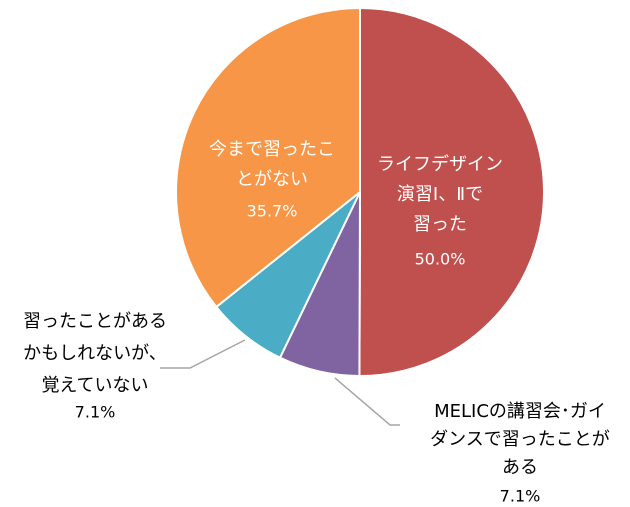 The width and height of the screenshot is (630, 507). I want to click on value-label: 50.0%, so click(440, 259).